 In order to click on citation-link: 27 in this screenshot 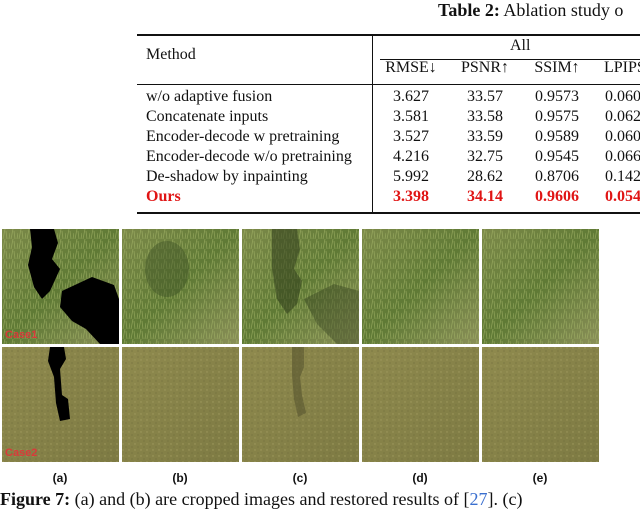, I will do `click(478, 499)`.